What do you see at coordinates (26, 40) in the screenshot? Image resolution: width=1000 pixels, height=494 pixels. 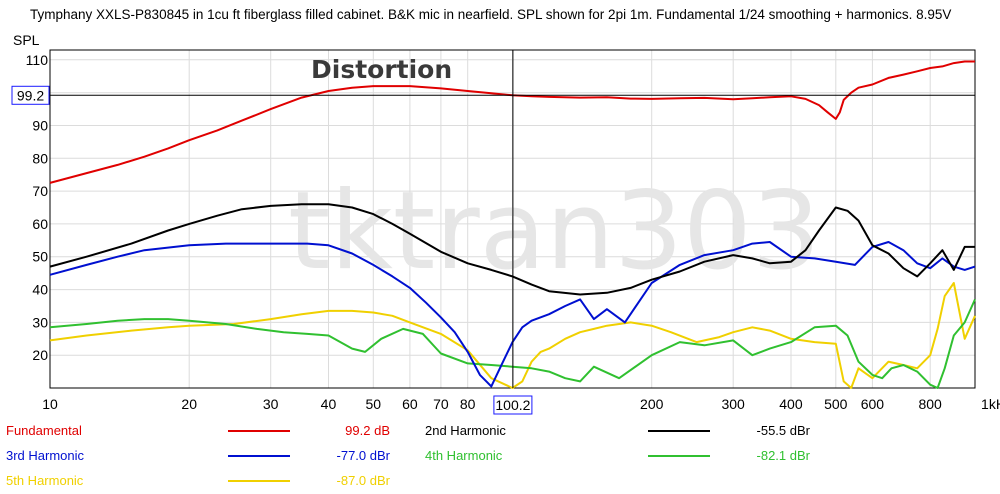 I see `y-axis-label: SPL` at bounding box center [26, 40].